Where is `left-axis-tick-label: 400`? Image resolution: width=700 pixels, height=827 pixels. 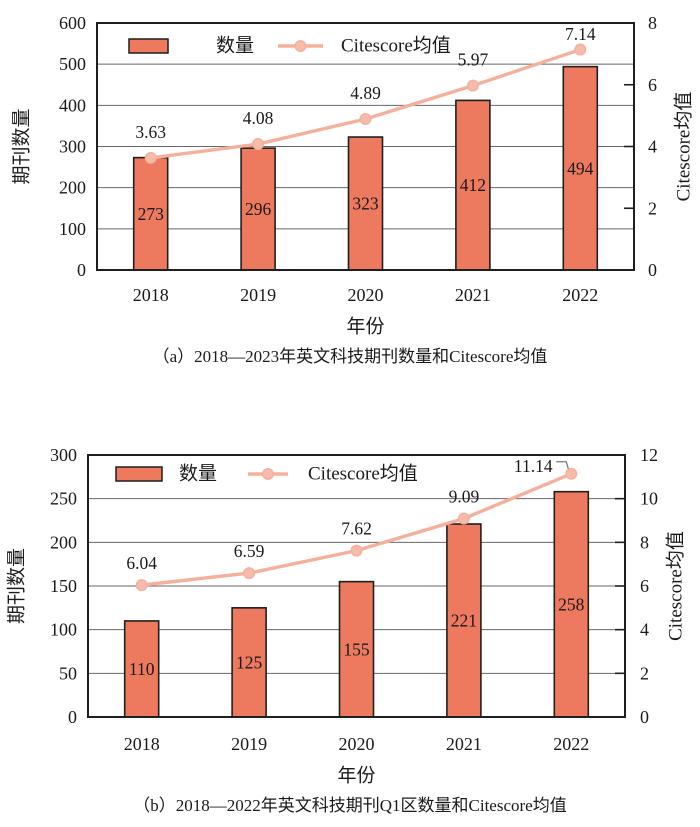 left-axis-tick-label: 400 is located at coordinates (72, 105).